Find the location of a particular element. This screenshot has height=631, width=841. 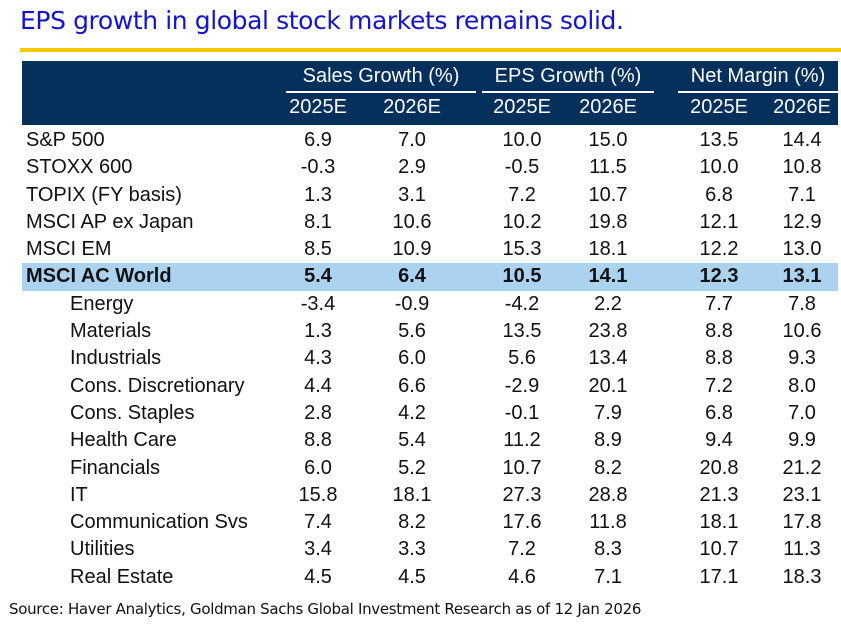

row-label: TOPIX (FY basis) is located at coordinates (104, 194).